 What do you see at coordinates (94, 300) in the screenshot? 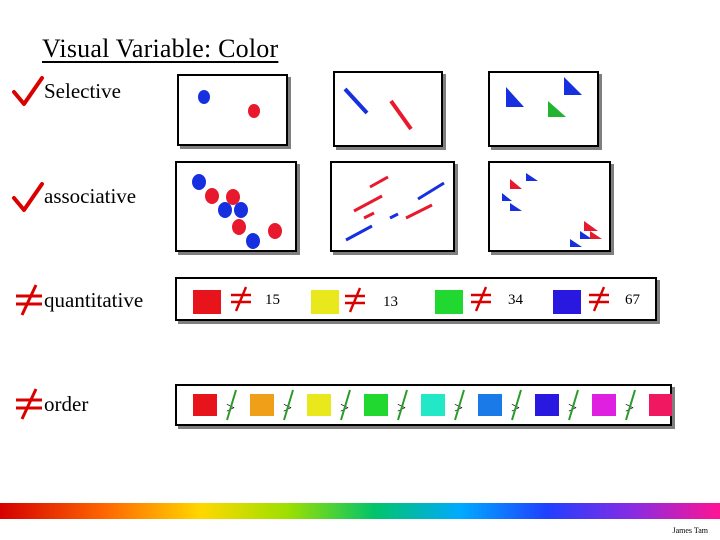
I see `row-label-quantitative: quantitative` at bounding box center [94, 300].